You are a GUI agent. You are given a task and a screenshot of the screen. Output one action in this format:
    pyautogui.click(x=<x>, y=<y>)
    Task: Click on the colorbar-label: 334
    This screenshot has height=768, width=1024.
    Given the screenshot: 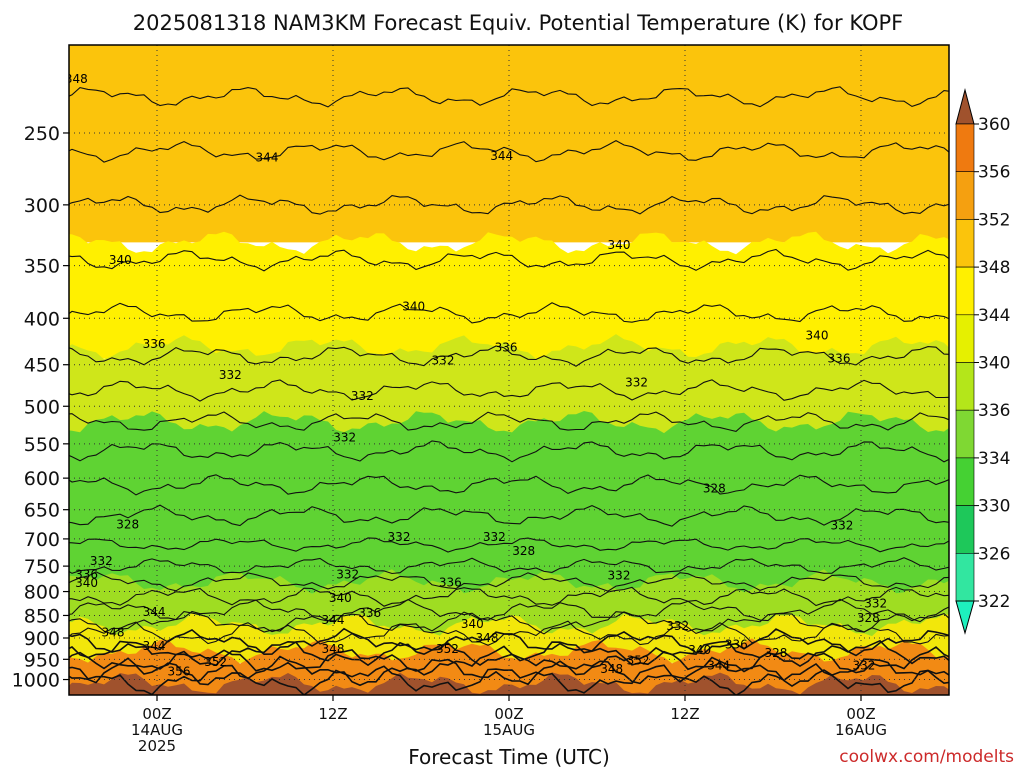 What is the action you would take?
    pyautogui.click(x=994, y=459)
    